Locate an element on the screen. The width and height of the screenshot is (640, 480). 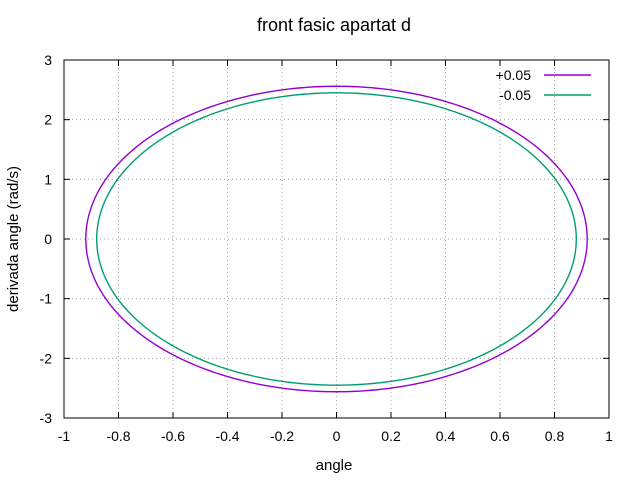
legend-label: +0.05 is located at coordinates (514, 75).